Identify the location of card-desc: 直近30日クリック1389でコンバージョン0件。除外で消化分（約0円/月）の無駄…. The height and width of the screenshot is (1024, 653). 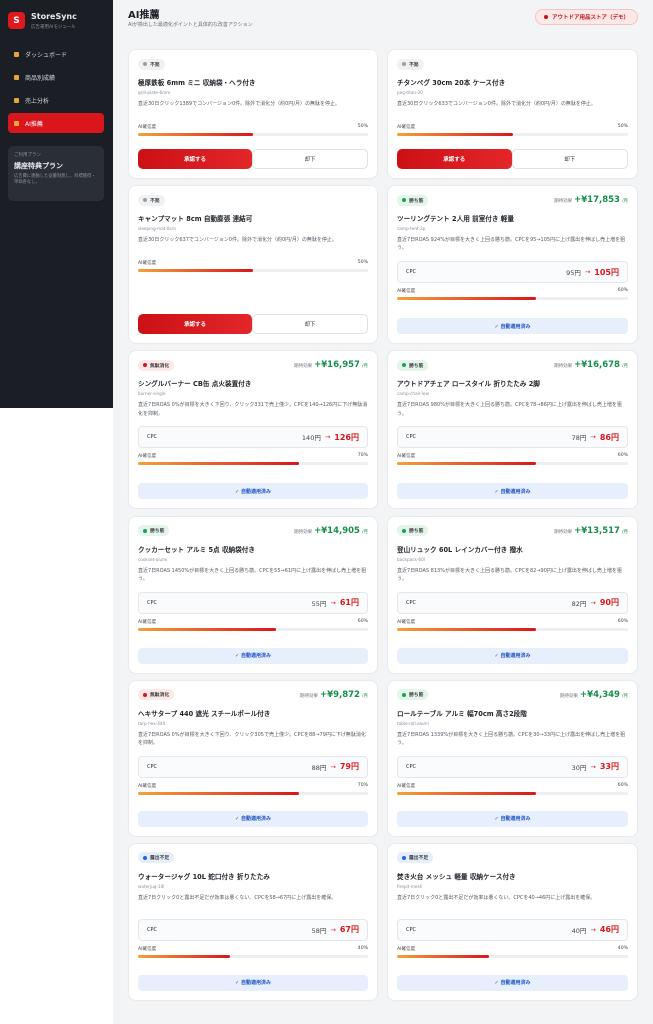
(239, 104).